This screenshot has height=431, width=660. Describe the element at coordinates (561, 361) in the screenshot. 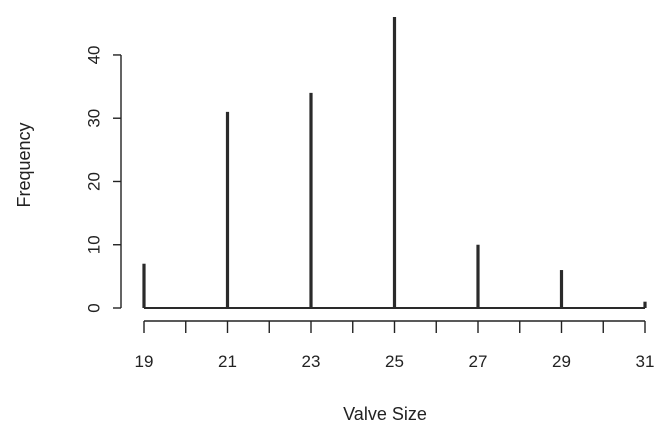

I see `x-axis-tick-label: 29` at that location.